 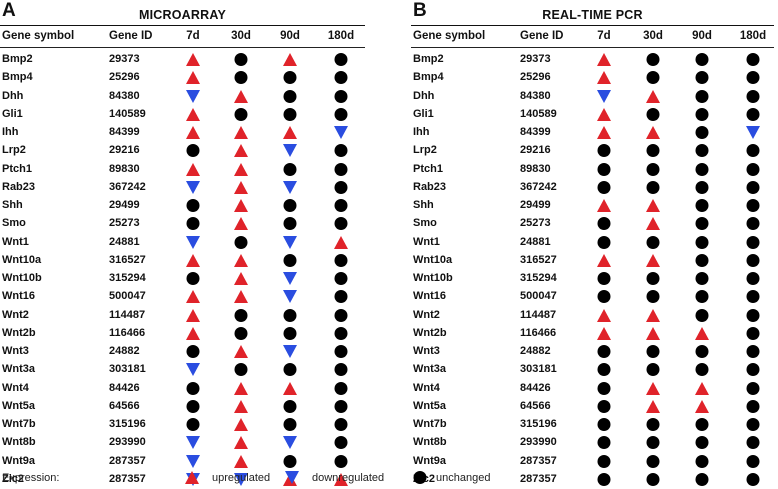 I want to click on table-row: Lrp2 29216, so click(x=182, y=151).